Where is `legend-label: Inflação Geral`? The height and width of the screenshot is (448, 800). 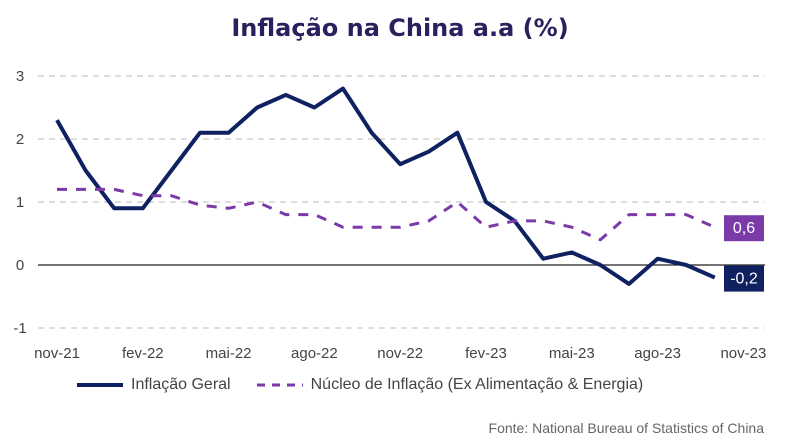
legend-label: Inflação Geral is located at coordinates (181, 384).